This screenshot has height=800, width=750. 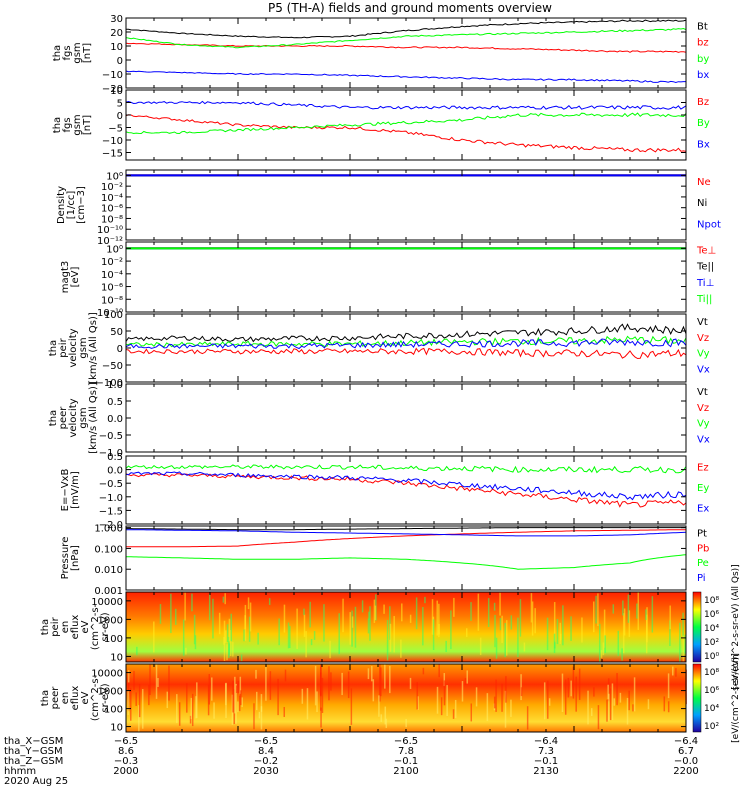 I want to click on series-line-Pi, so click(x=406, y=533).